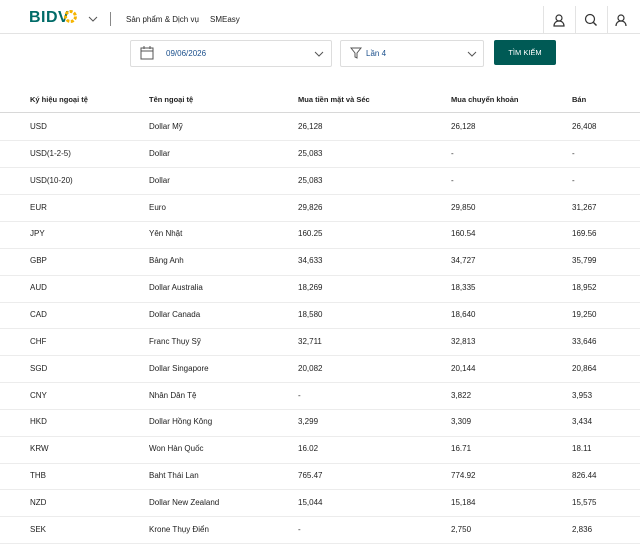  What do you see at coordinates (308, 422) in the screenshot?
I see `table-cell: 3,299` at bounding box center [308, 422].